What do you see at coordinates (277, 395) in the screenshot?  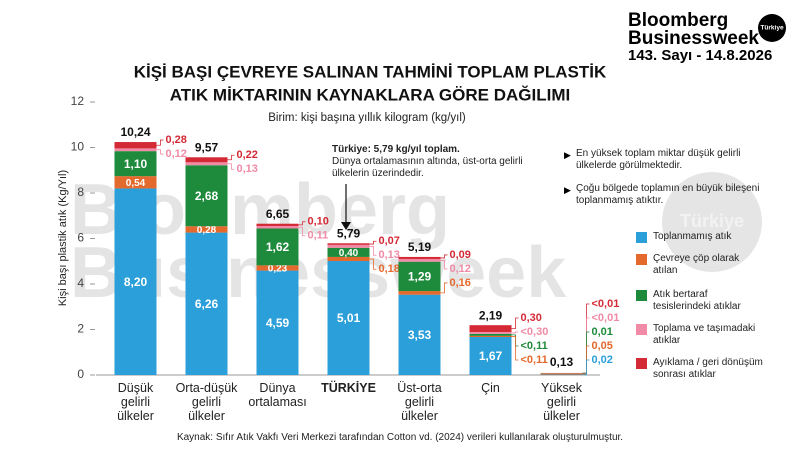 I see `x-tick-label: Dünya ortalaması` at bounding box center [277, 395].